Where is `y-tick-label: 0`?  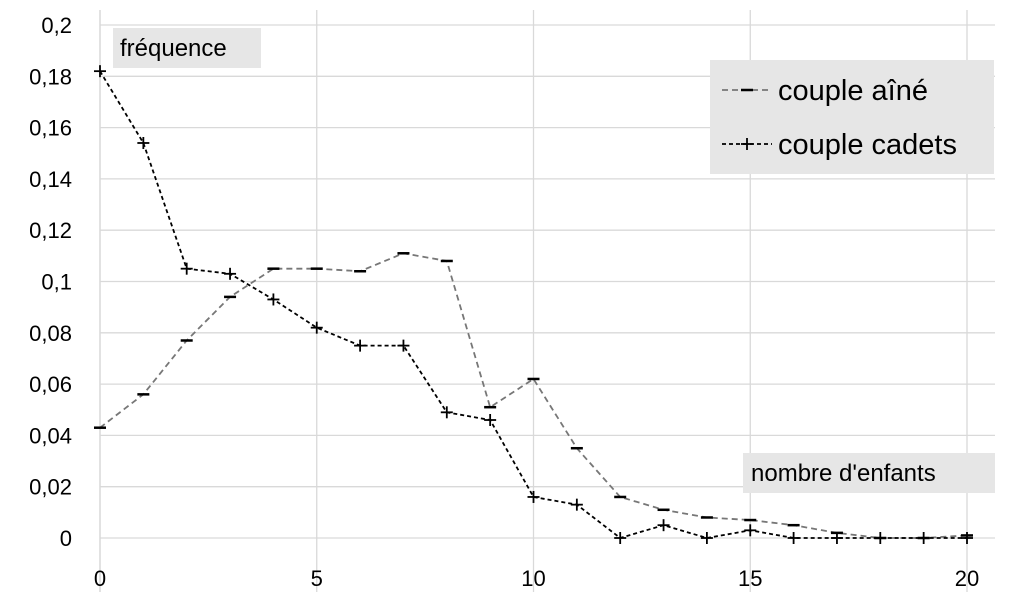 y-tick-label: 0 is located at coordinates (66, 538).